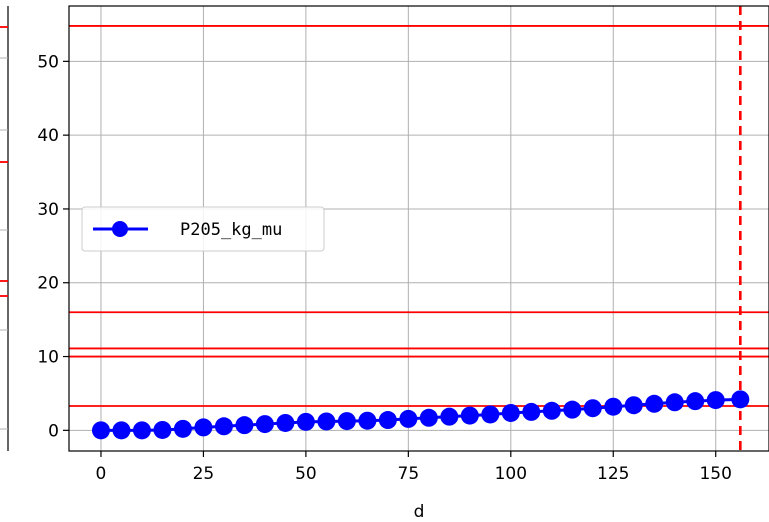  I want to click on x-axis-label: d, so click(419, 512).